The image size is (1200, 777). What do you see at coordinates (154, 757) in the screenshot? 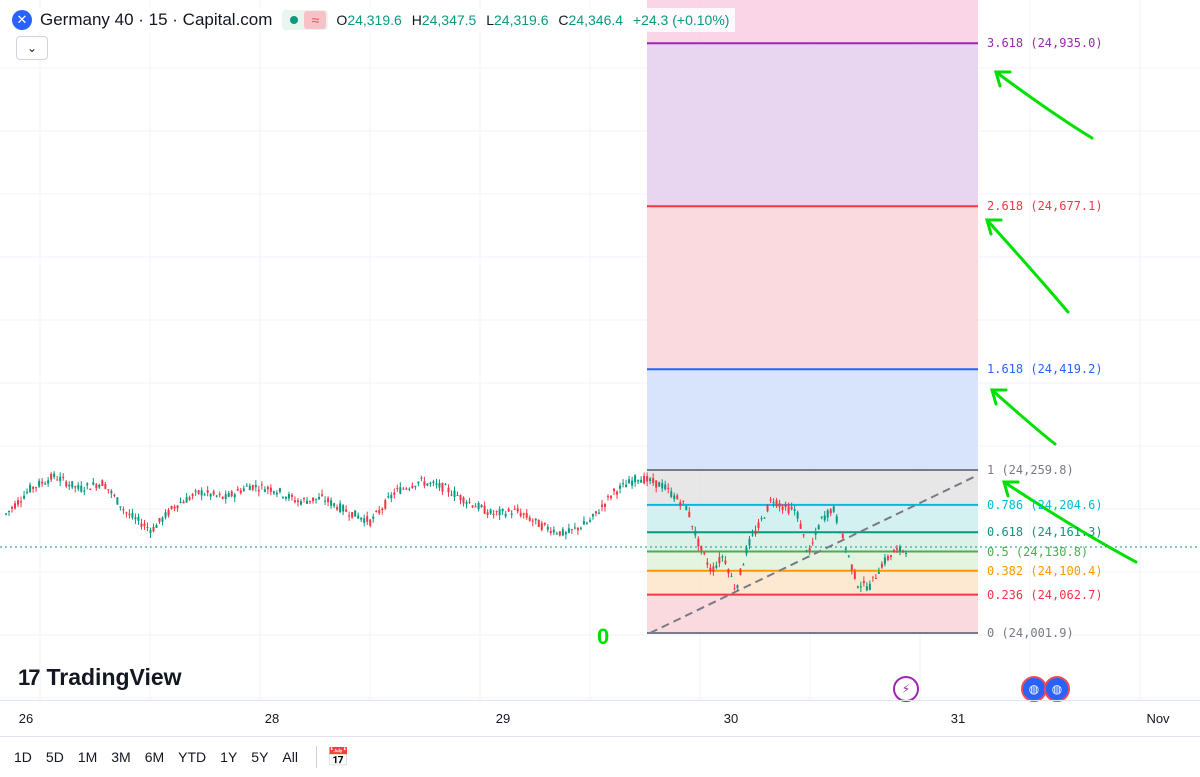
I see `range-button-6m: 6M` at bounding box center [154, 757].